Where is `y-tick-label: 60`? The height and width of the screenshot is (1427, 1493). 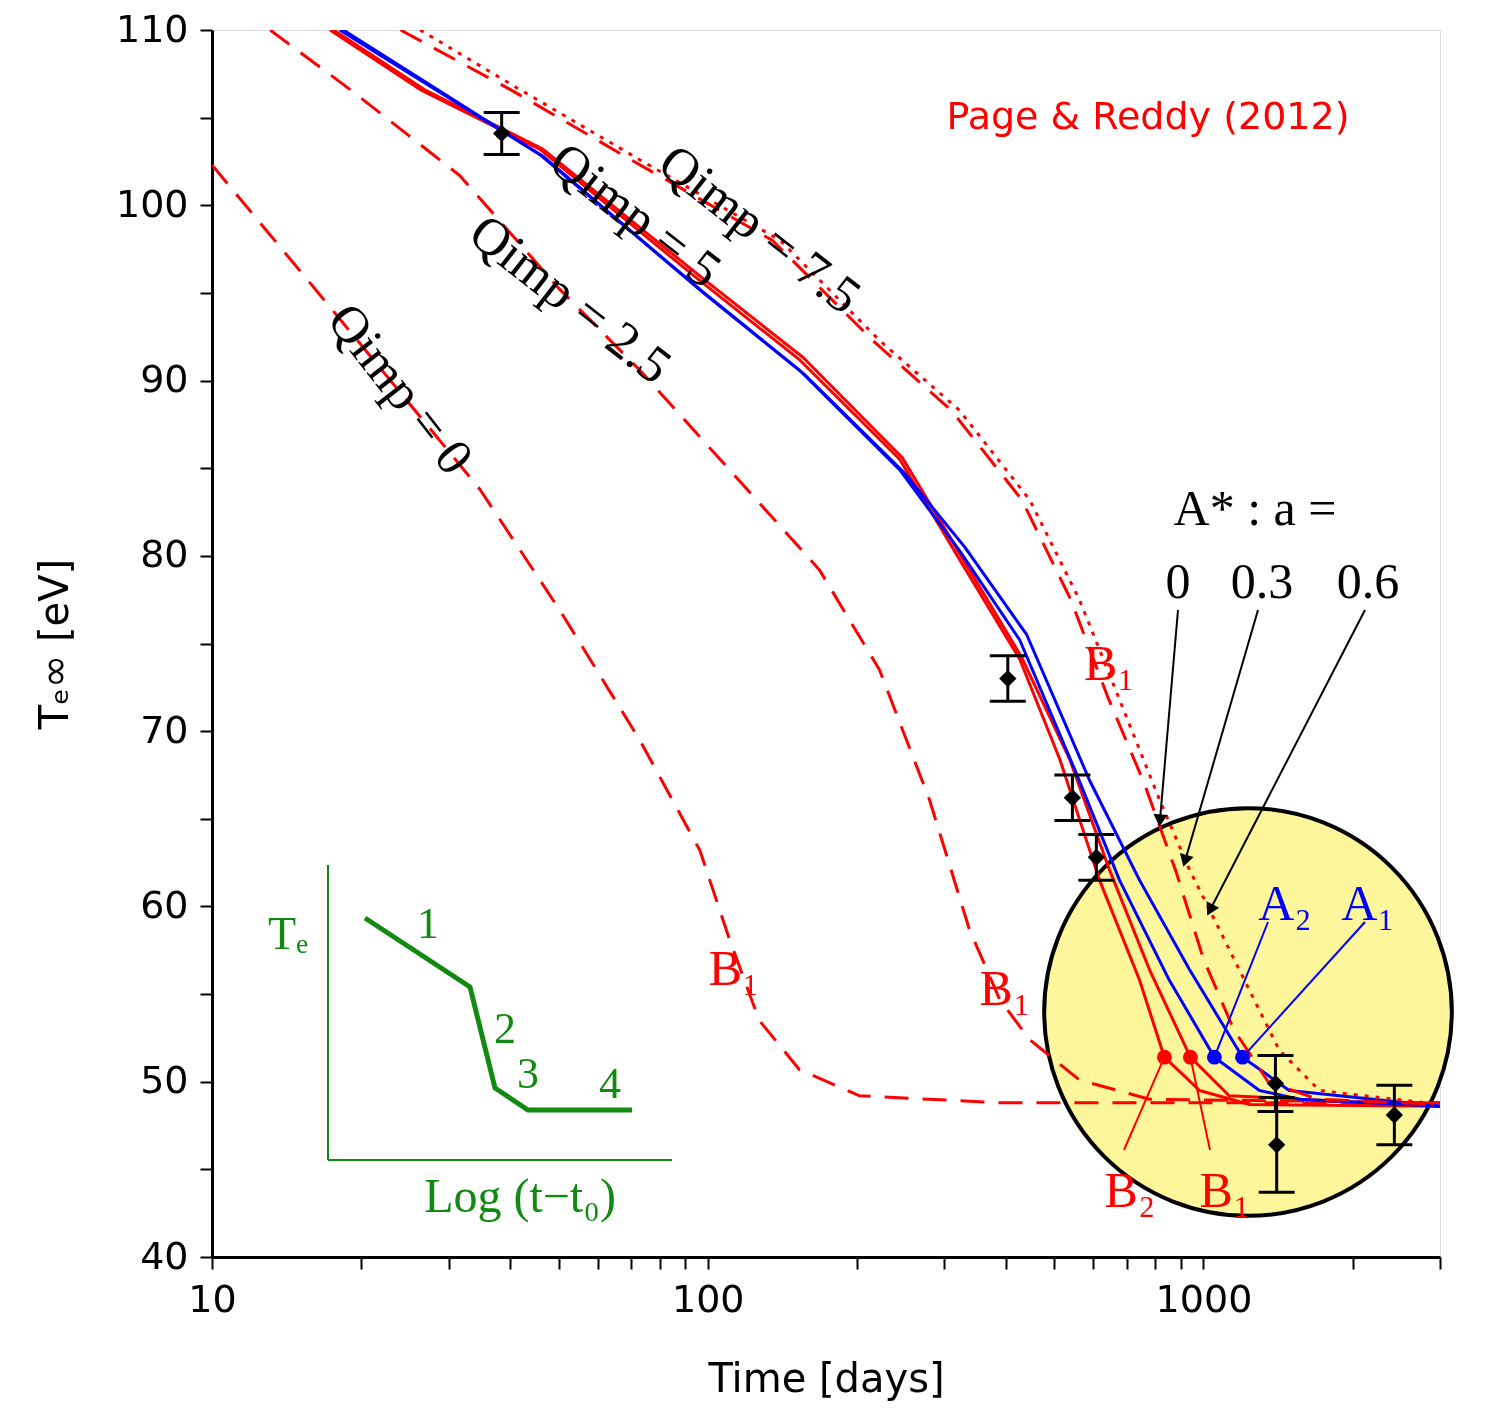
y-tick-label: 60 is located at coordinates (164, 904).